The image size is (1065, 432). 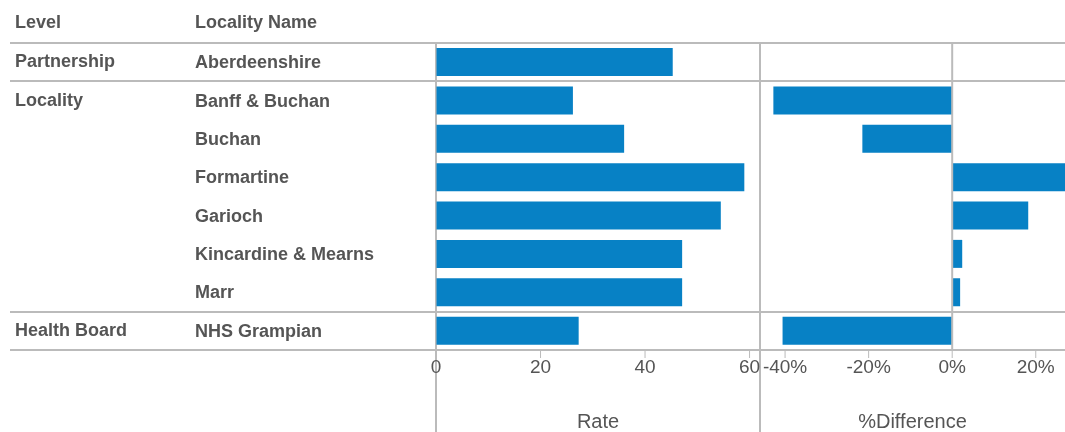 I want to click on y-tick-label: Kincardine & Mearns, so click(x=285, y=254).